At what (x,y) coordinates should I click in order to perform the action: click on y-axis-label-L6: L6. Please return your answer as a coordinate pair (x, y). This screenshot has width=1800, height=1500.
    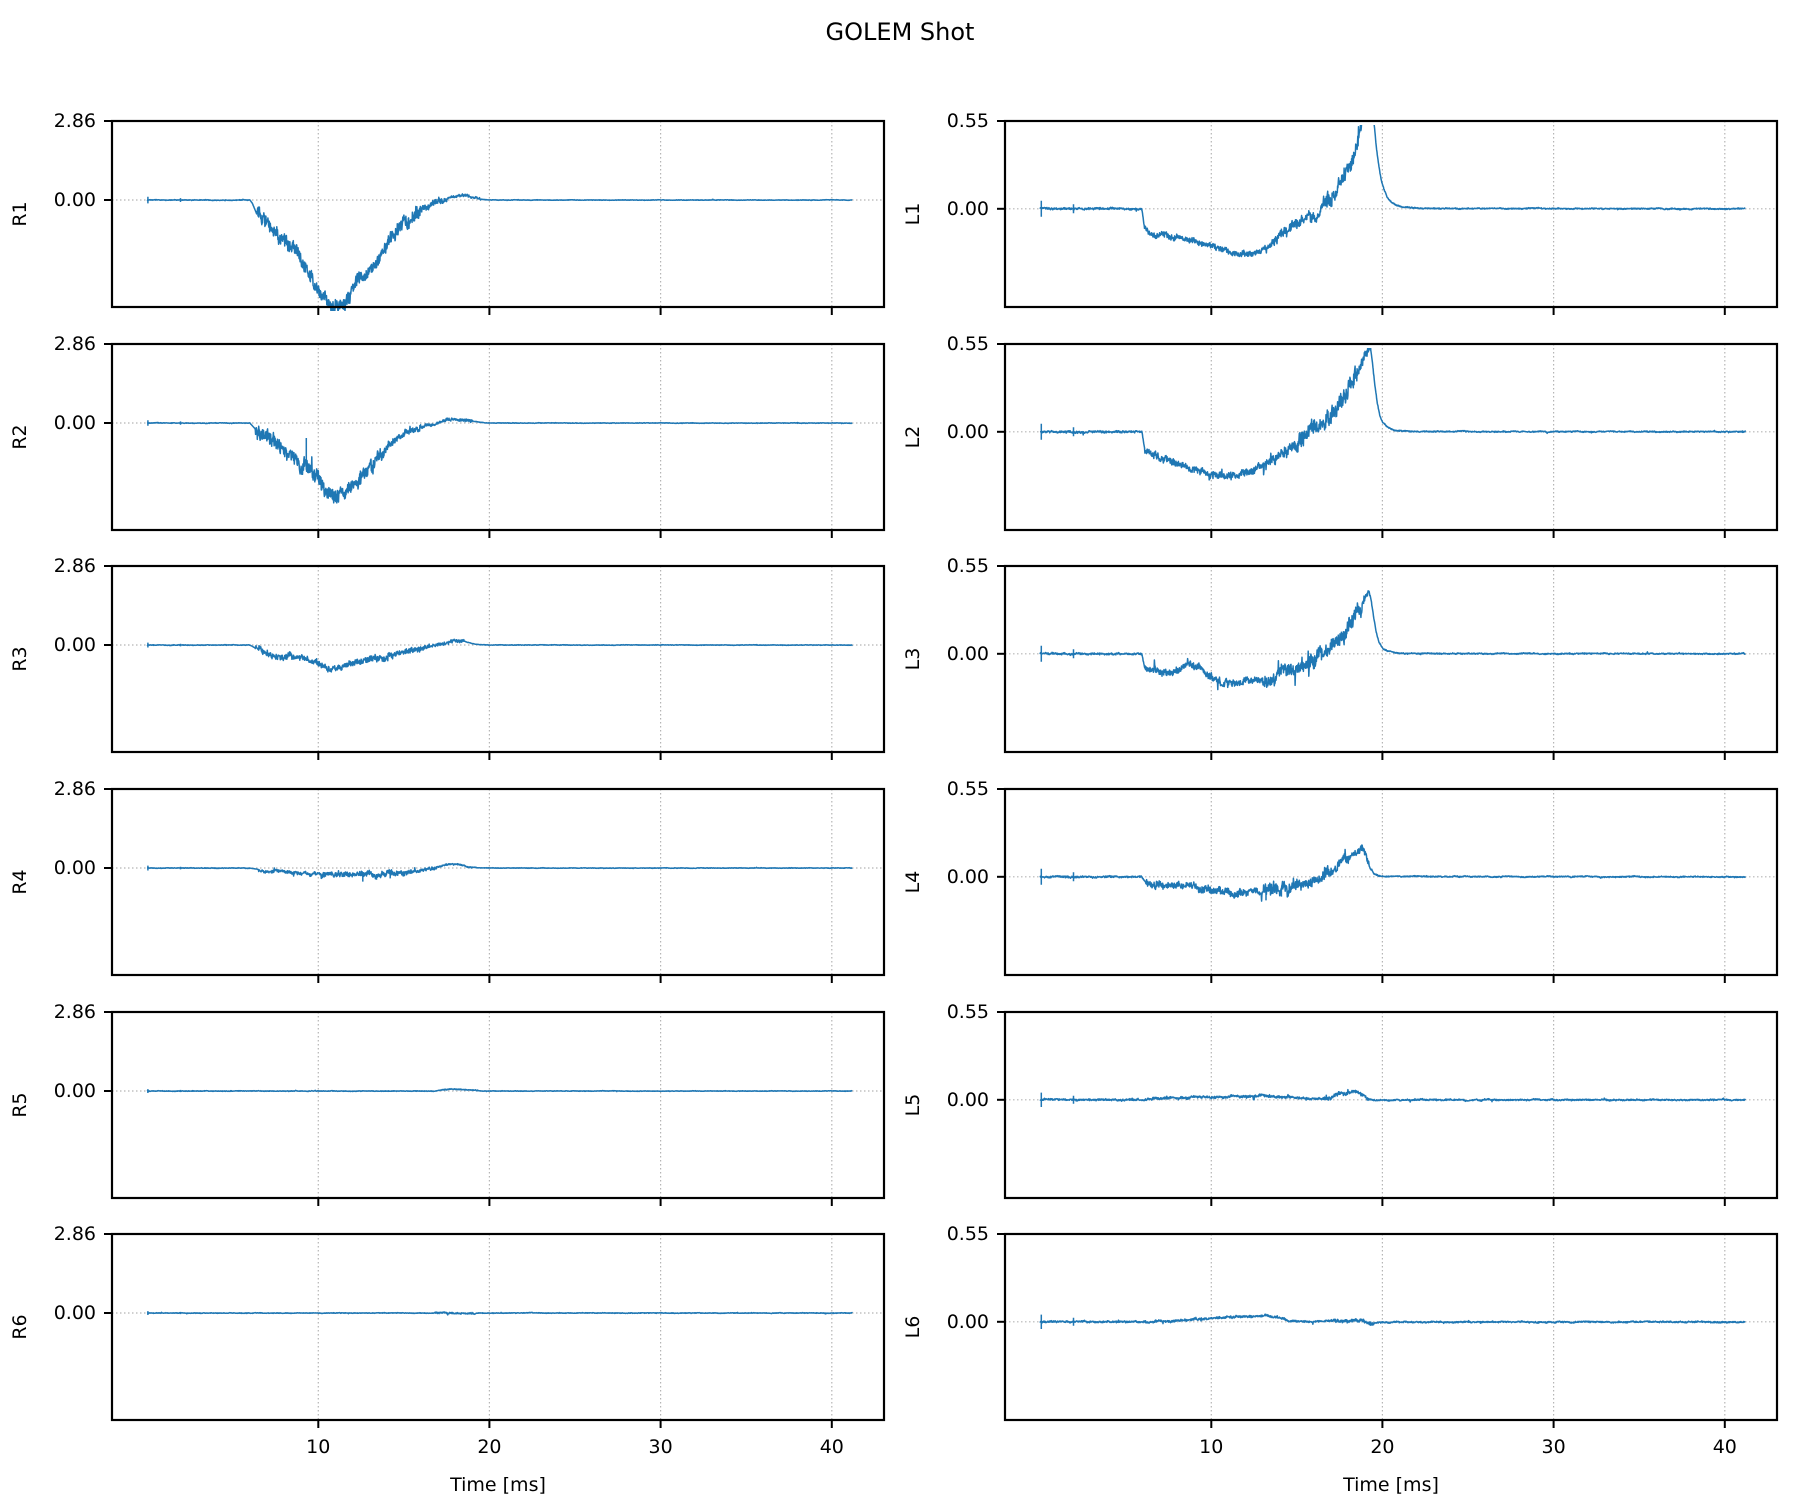
    Looking at the image, I should click on (913, 1327).